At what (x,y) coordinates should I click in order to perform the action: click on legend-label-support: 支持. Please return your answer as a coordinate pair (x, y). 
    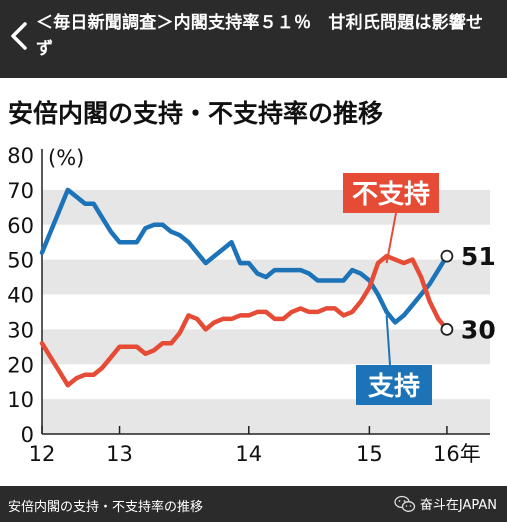
    Looking at the image, I should click on (394, 387).